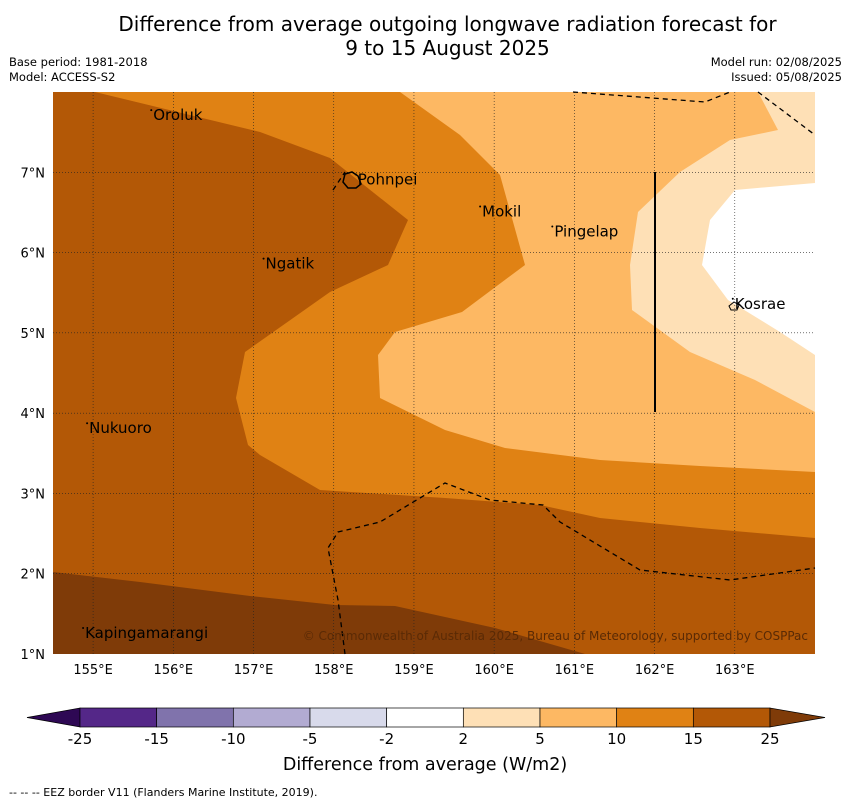  Describe the element at coordinates (388, 179) in the screenshot. I see `place-label: Pohnpei` at that location.